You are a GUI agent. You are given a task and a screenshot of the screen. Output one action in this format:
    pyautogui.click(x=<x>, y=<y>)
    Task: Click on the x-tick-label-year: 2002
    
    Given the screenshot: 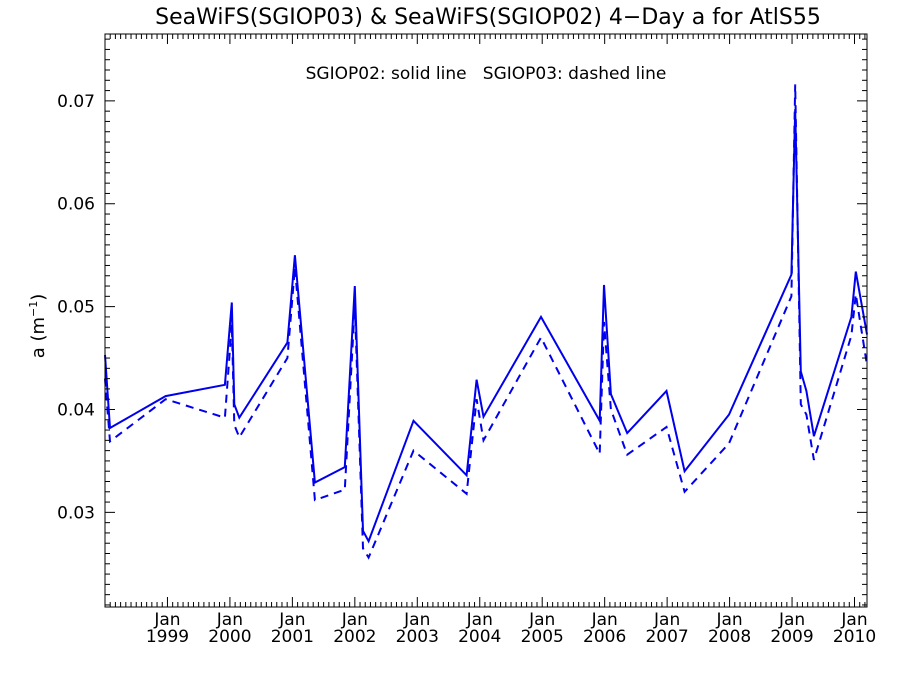 What is the action you would take?
    pyautogui.click(x=354, y=637)
    